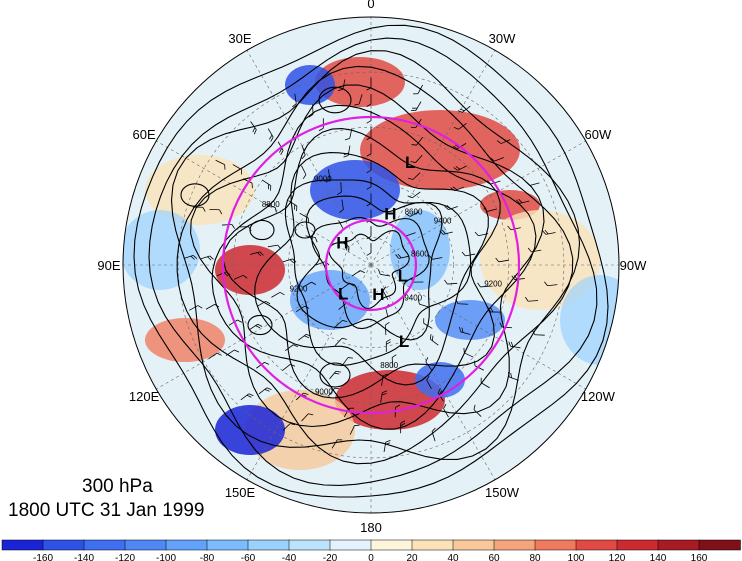 The width and height of the screenshot is (742, 561). I want to click on lon-label: 150E, so click(240, 492).